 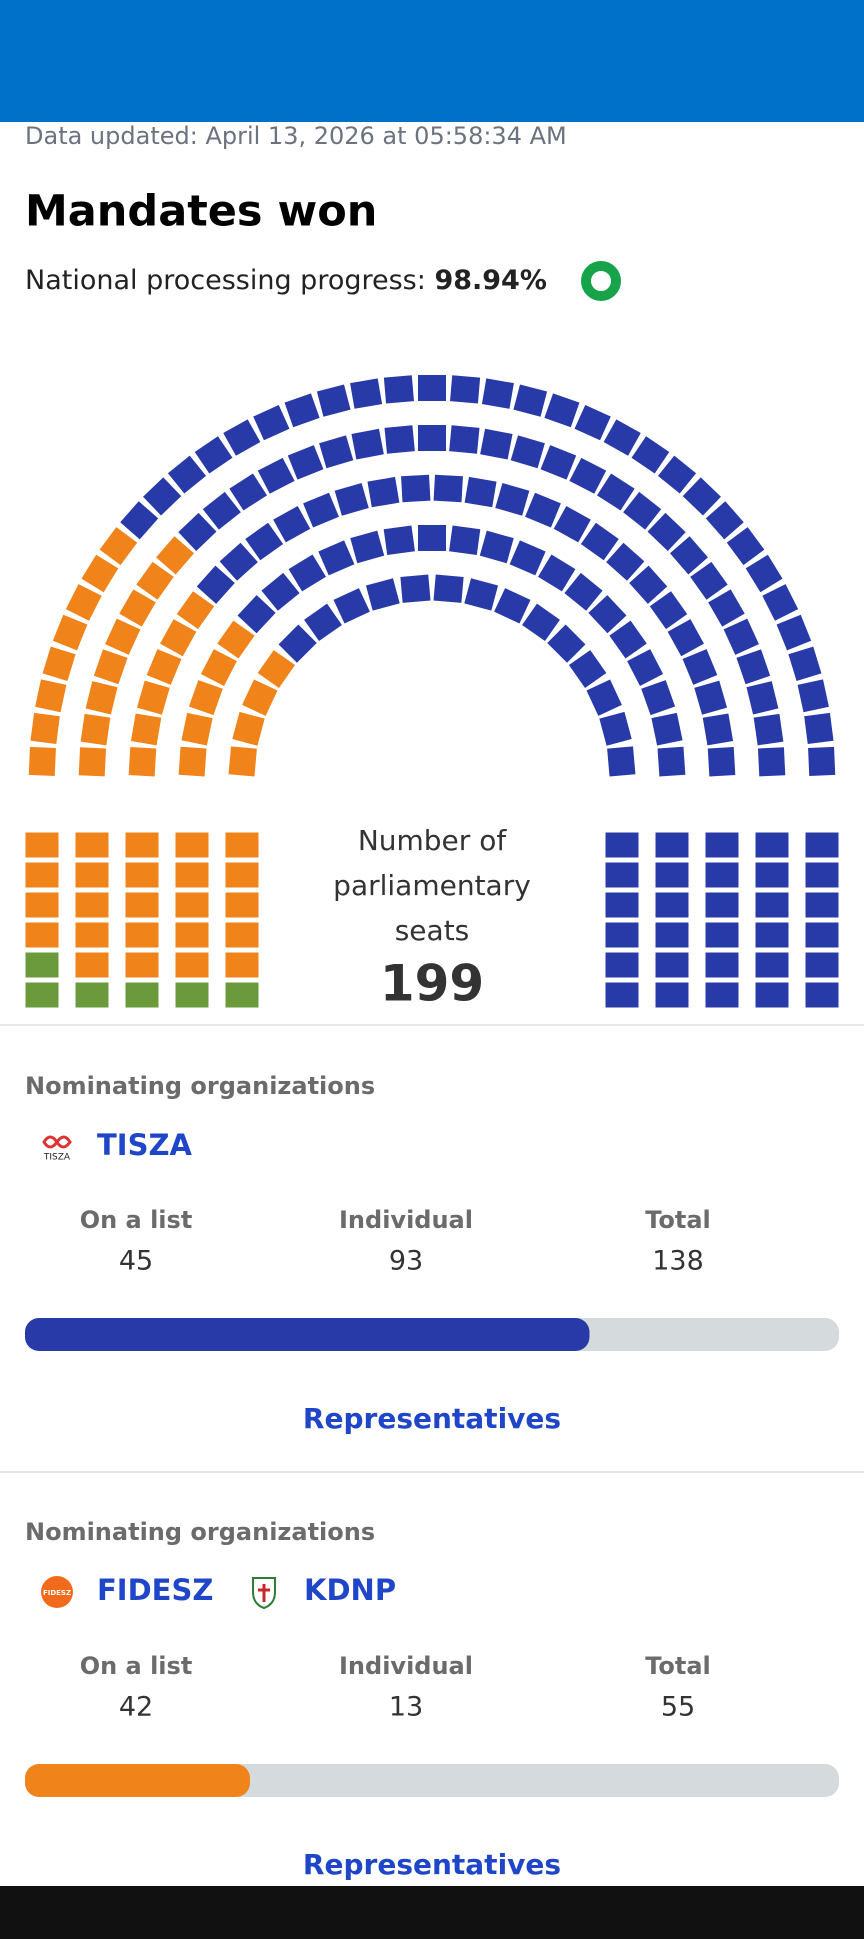 I want to click on progress-ring, so click(x=601, y=281).